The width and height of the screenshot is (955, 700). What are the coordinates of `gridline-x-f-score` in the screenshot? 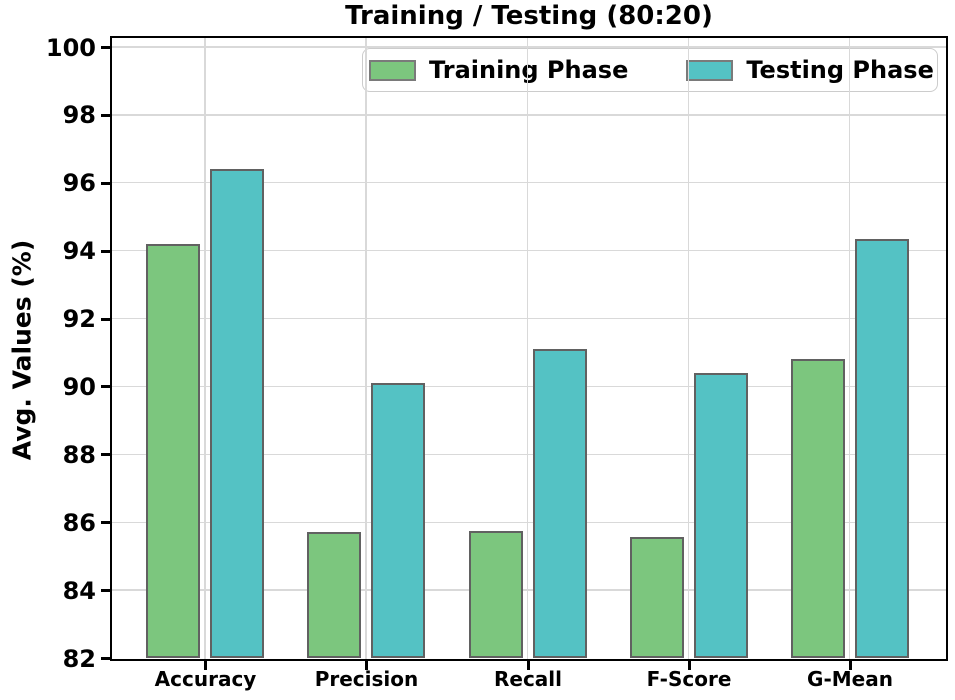 It's located at (688, 348).